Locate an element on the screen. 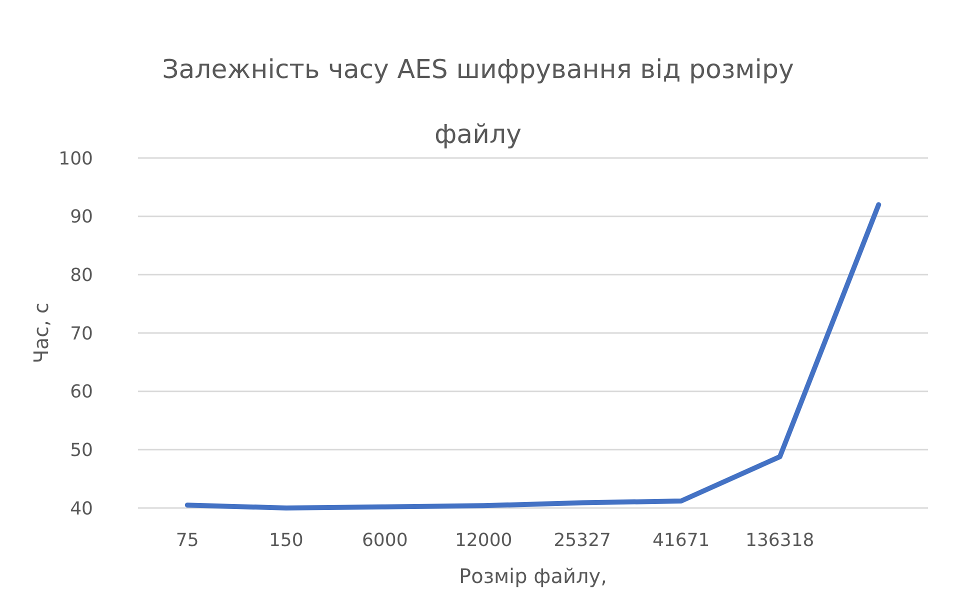 The height and width of the screenshot is (604, 958). y-tick-label: 50 is located at coordinates (81, 450).